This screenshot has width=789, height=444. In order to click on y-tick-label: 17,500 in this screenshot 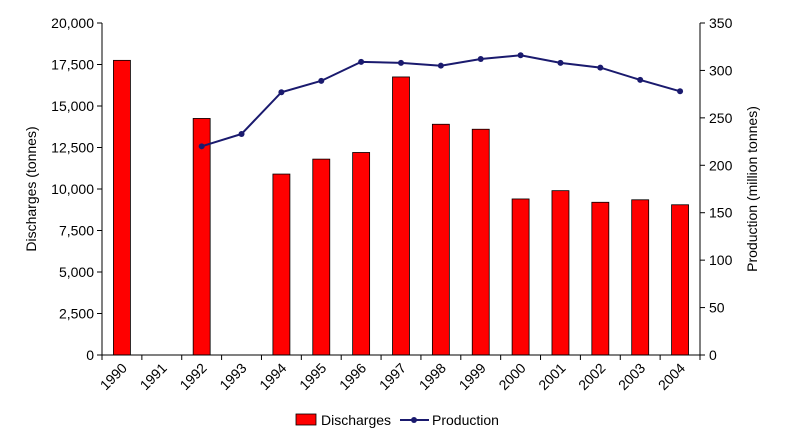, I will do `click(72, 65)`.